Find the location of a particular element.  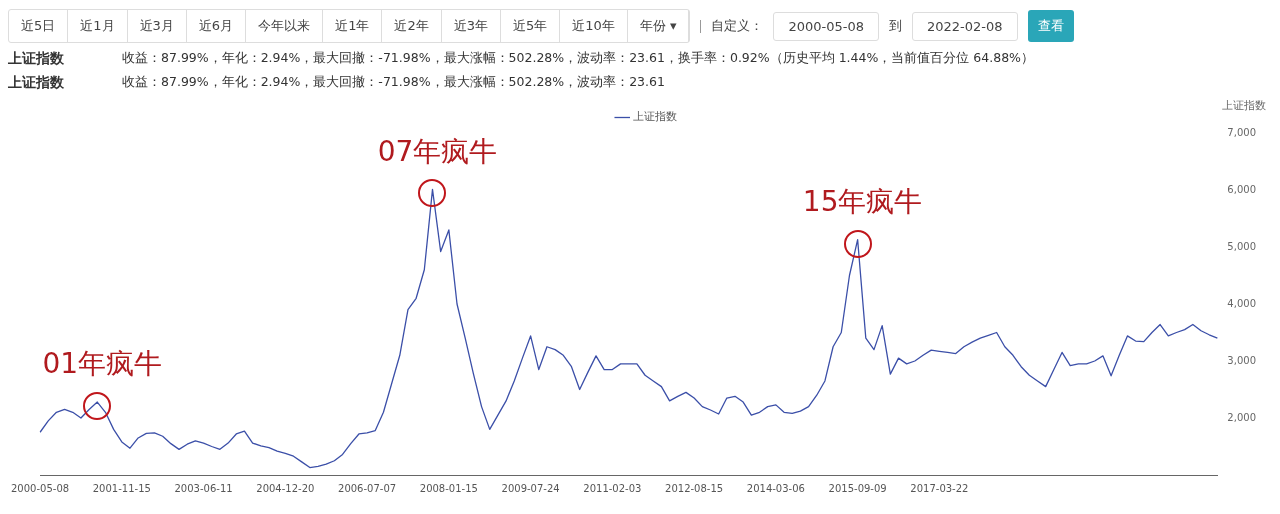

text: 近6月 is located at coordinates (216, 26).